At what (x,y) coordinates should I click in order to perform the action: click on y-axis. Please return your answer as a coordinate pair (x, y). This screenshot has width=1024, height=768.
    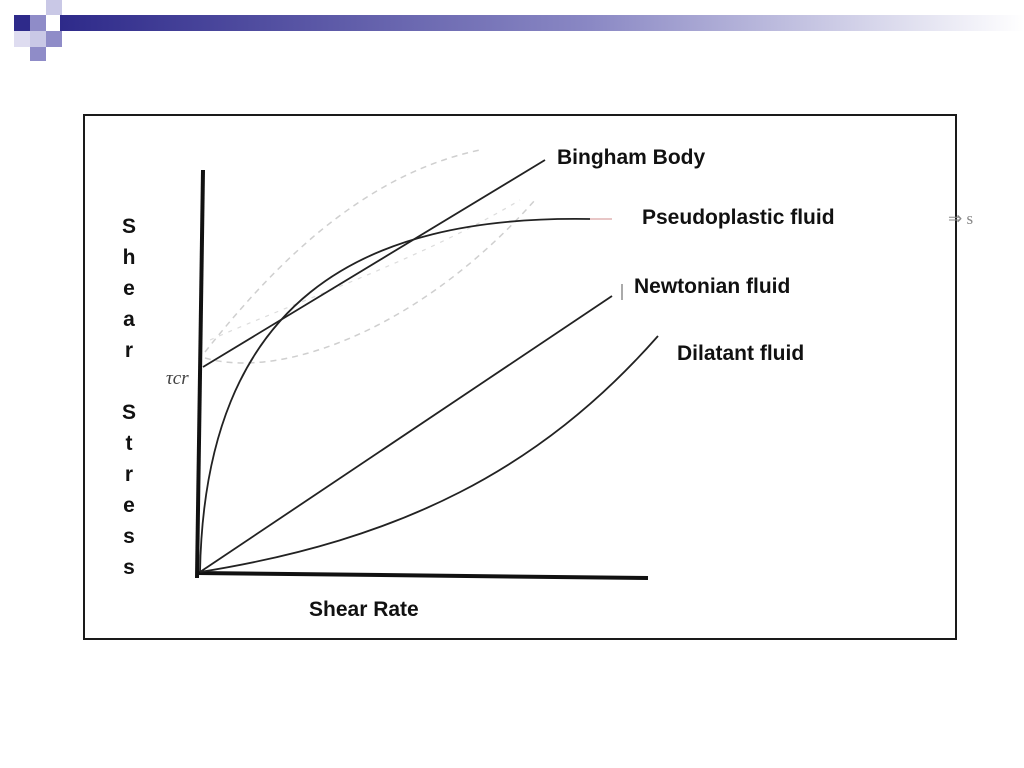
    Looking at the image, I should click on (200, 374).